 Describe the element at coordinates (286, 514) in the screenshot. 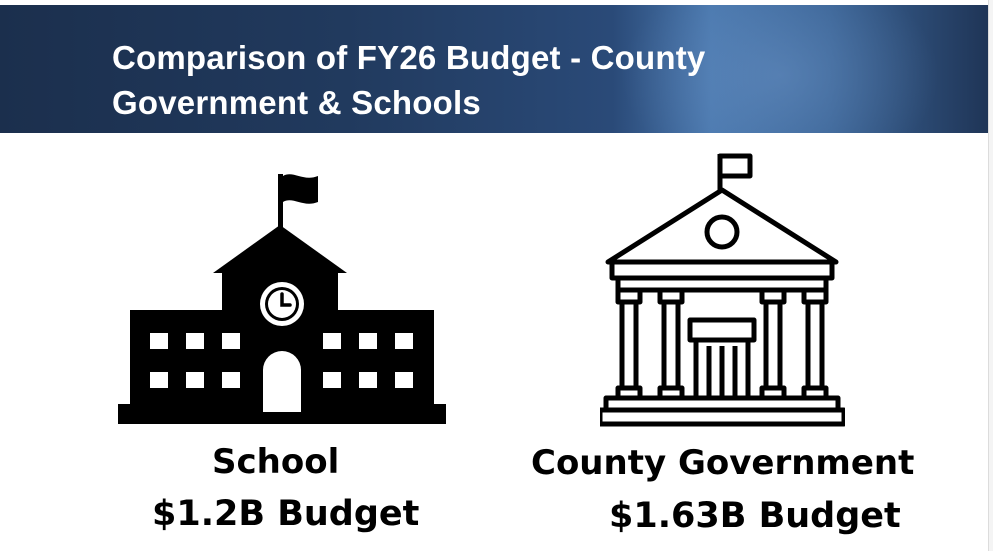

I see `school-budget: $1.2B Budget` at that location.